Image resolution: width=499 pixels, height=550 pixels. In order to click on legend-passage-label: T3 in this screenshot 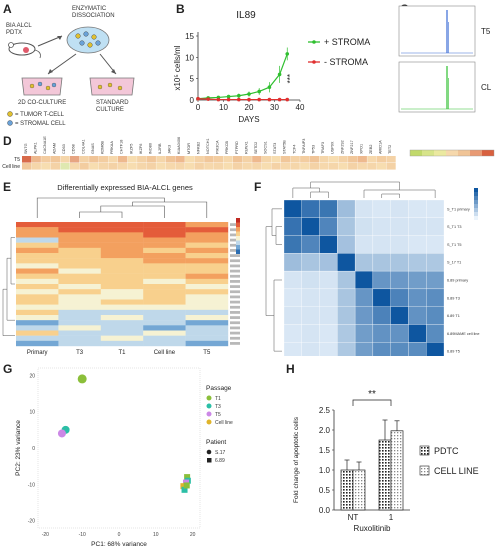, I will do `click(218, 407)`.